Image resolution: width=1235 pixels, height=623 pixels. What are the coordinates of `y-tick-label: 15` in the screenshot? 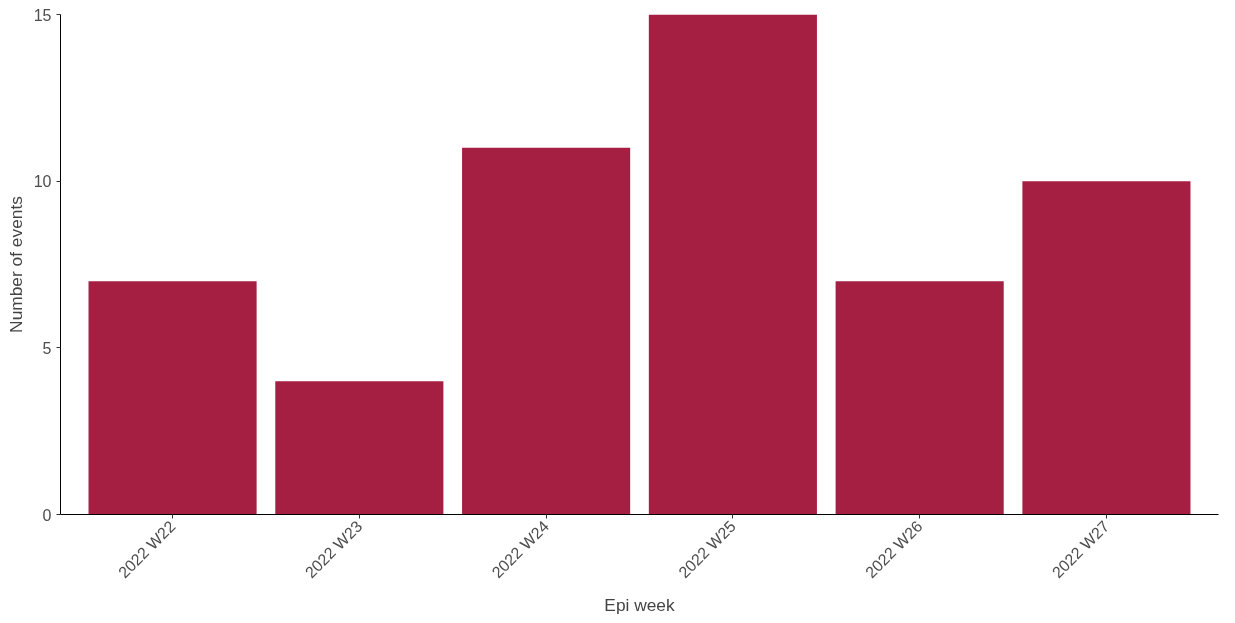 It's located at (42, 15).